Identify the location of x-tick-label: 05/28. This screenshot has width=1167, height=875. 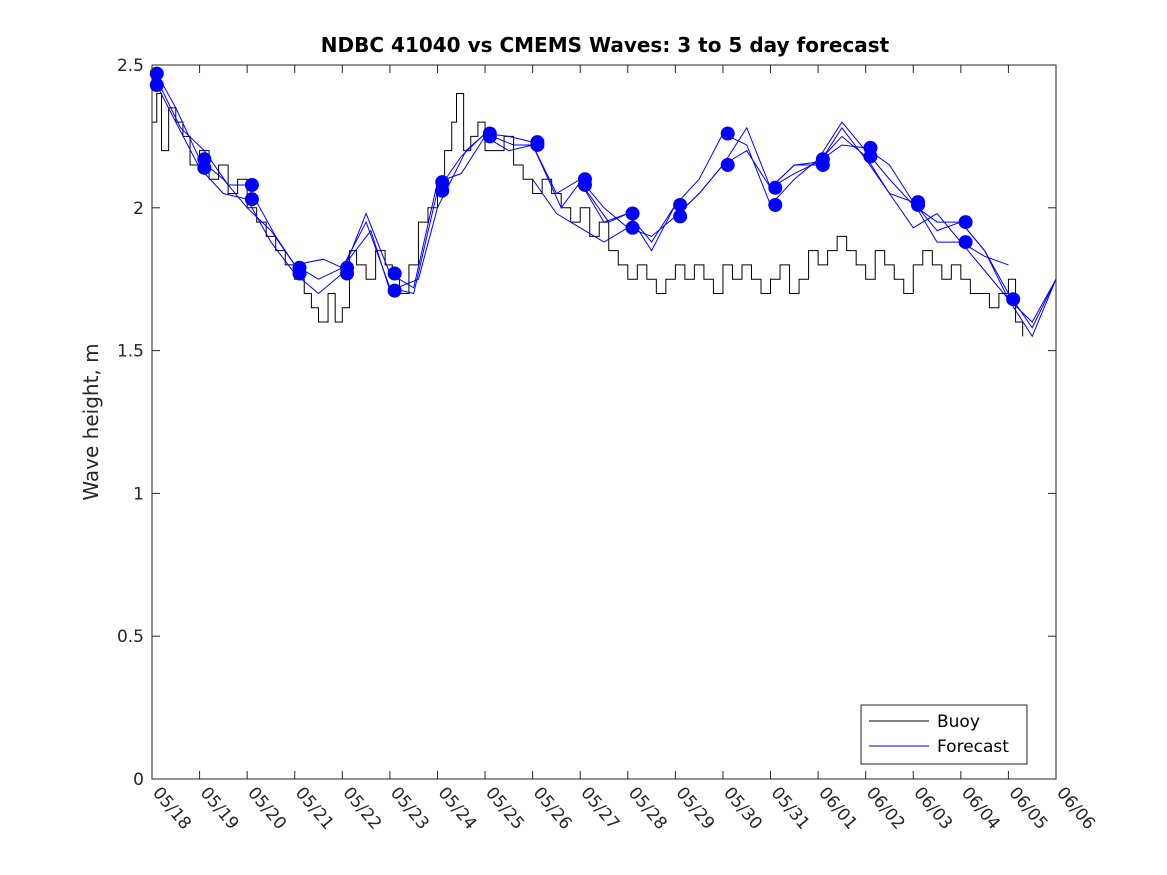
(647, 808).